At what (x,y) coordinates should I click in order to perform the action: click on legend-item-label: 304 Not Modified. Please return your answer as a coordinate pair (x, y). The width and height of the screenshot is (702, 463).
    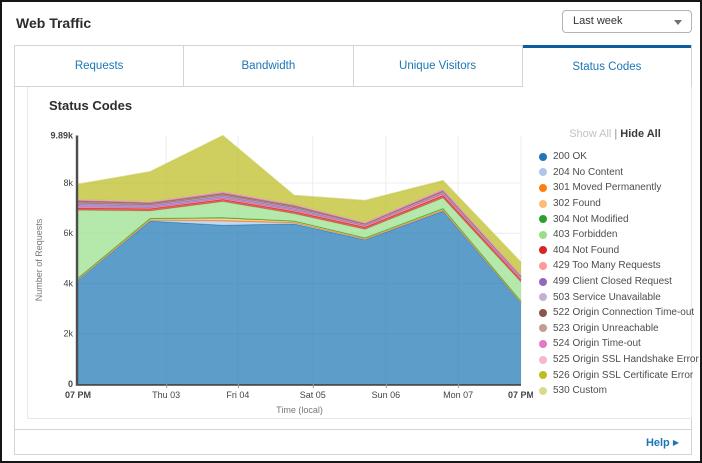
    Looking at the image, I should click on (591, 219).